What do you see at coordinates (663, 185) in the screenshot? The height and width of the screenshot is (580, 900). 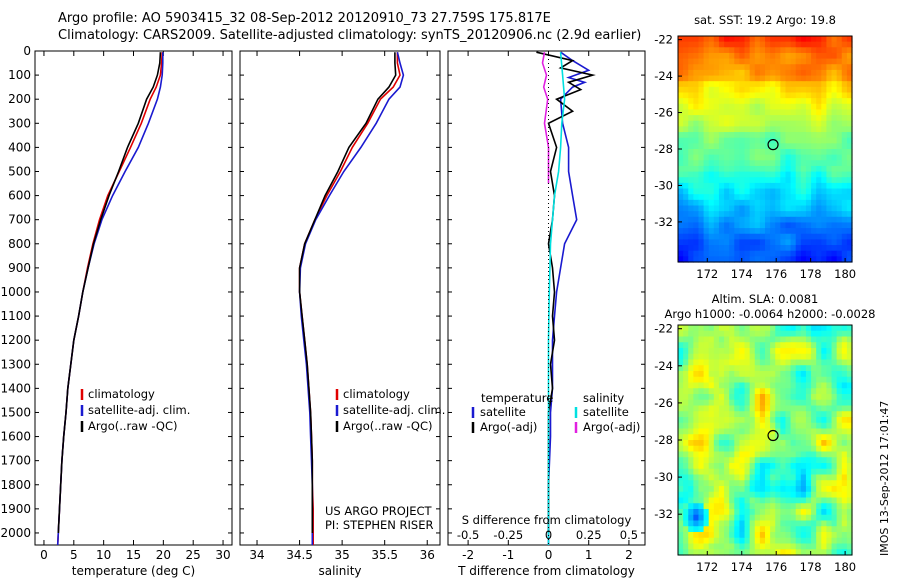 I see `y-tick-label: -30` at bounding box center [663, 185].